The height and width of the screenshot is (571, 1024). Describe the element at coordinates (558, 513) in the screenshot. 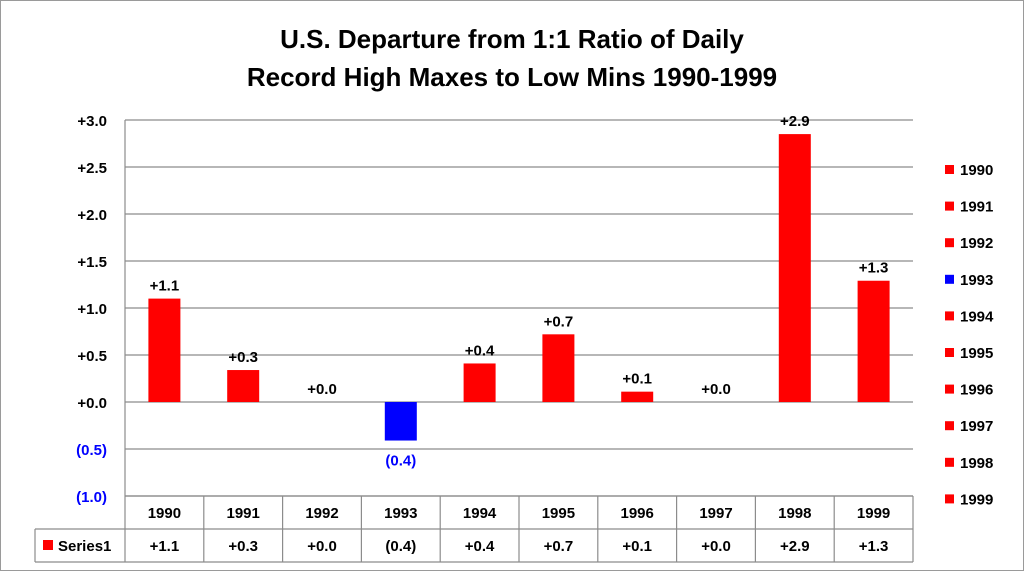

I see `x-tick-label: 1995` at that location.